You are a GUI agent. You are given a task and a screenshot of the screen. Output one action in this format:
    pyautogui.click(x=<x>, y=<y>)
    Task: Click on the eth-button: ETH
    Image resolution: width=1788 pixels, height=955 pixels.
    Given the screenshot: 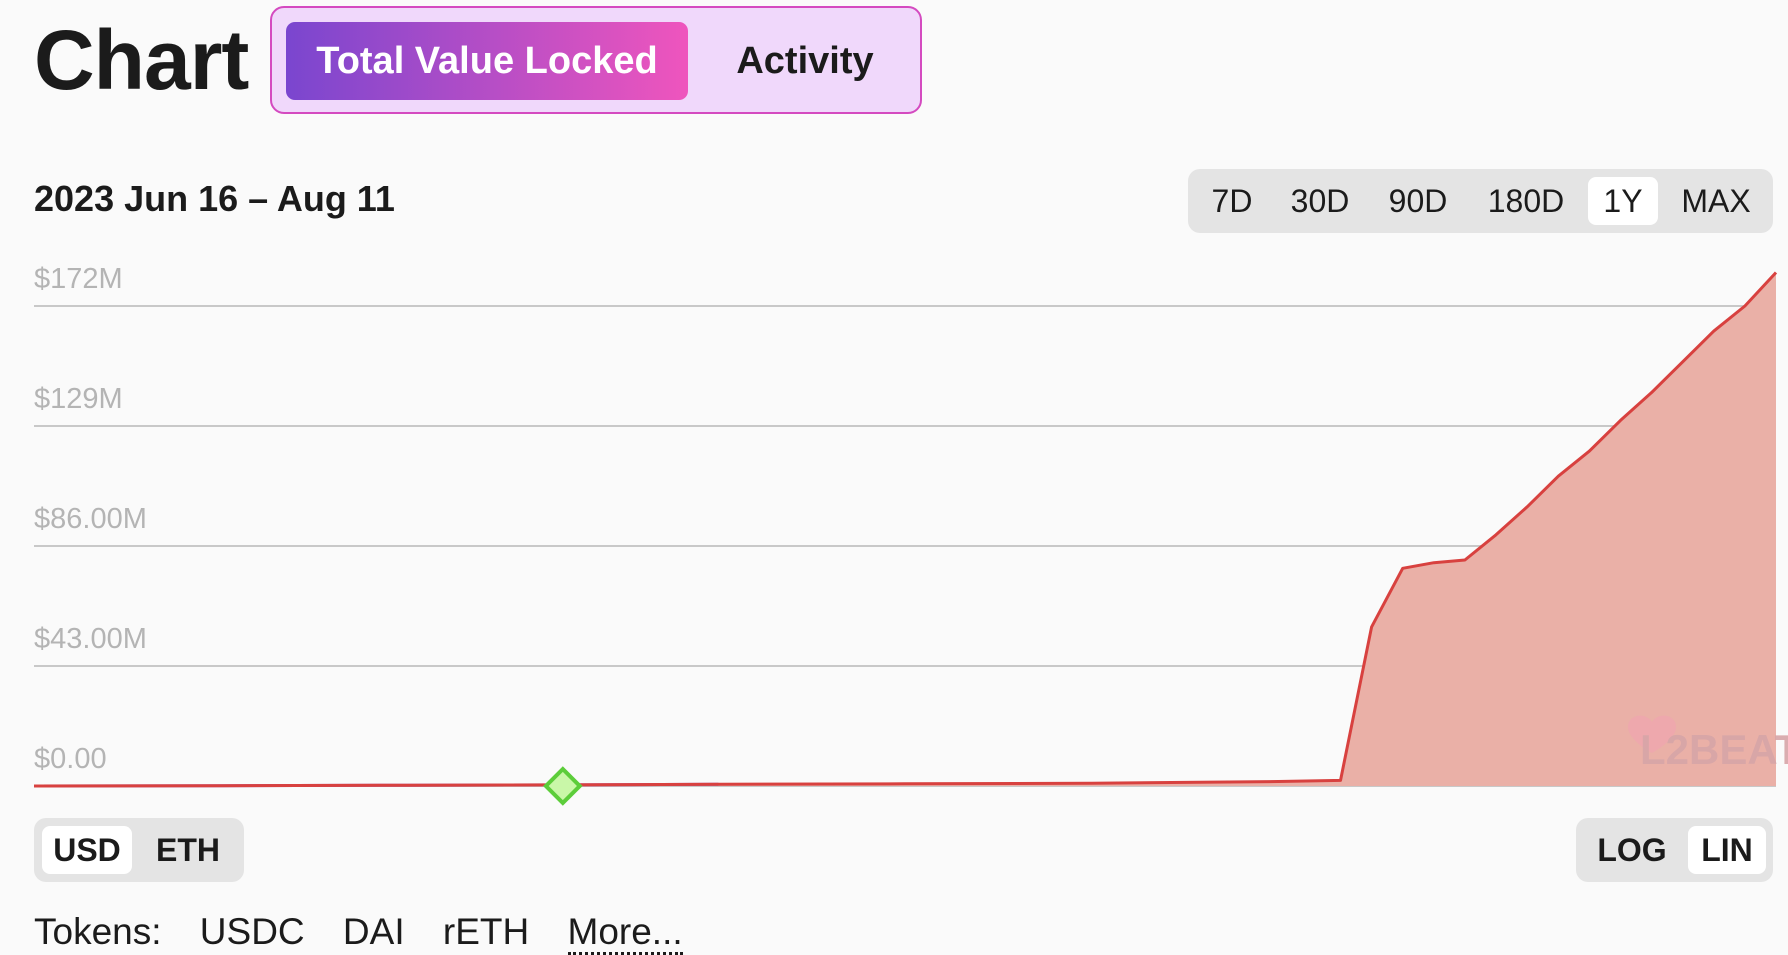 What is the action you would take?
    pyautogui.click(x=188, y=850)
    